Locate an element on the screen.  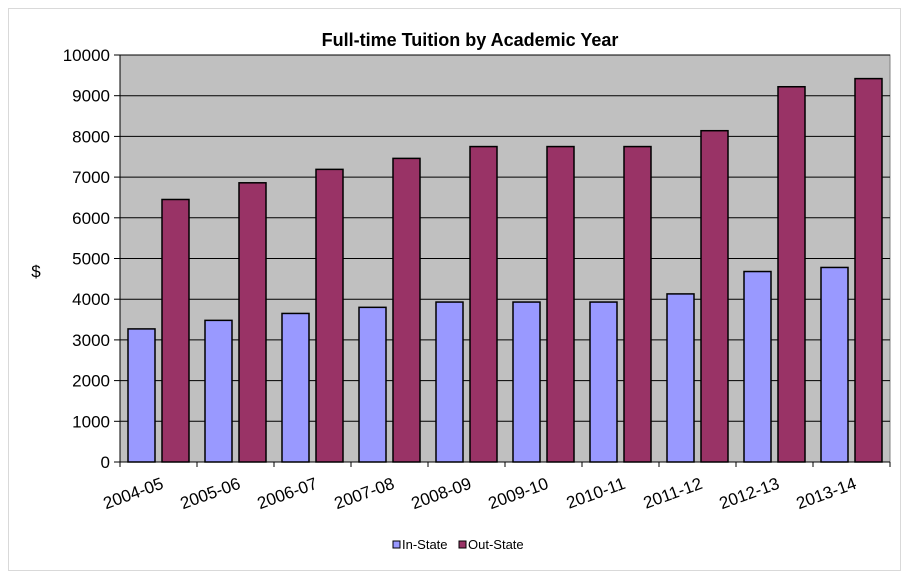
y-tick-label: 3000 is located at coordinates (91, 340).